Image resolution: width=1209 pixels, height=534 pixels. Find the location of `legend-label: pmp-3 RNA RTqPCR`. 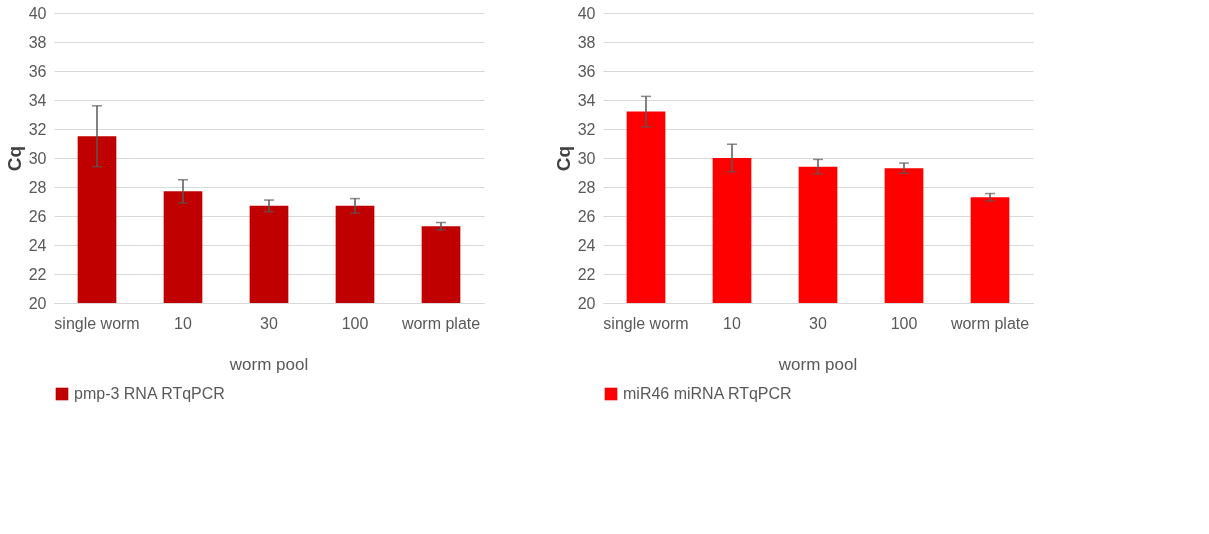

legend-label: pmp-3 RNA RTqPCR is located at coordinates (149, 393).